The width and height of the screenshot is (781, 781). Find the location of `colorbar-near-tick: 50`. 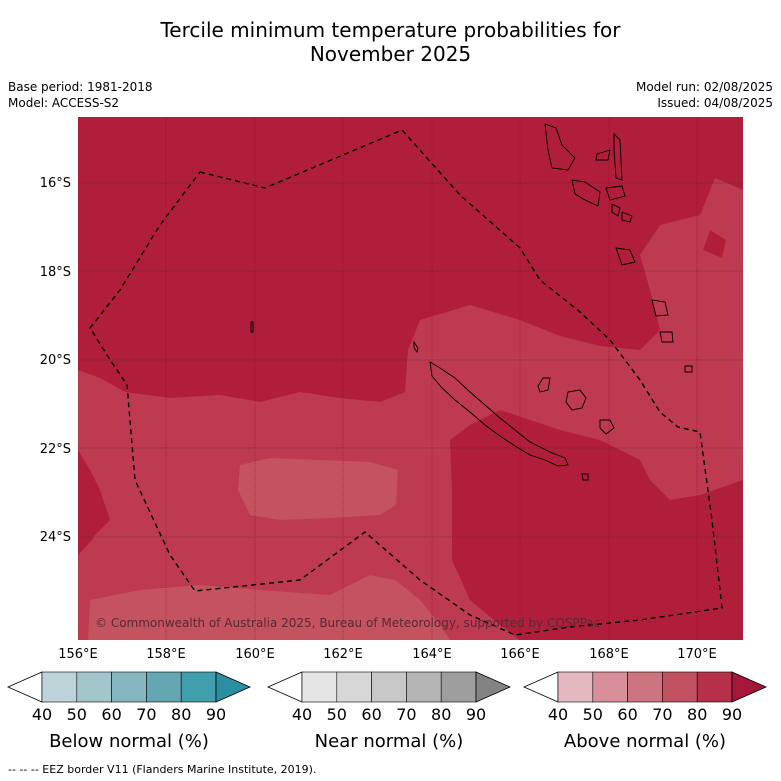

colorbar-near-tick: 50 is located at coordinates (337, 714).